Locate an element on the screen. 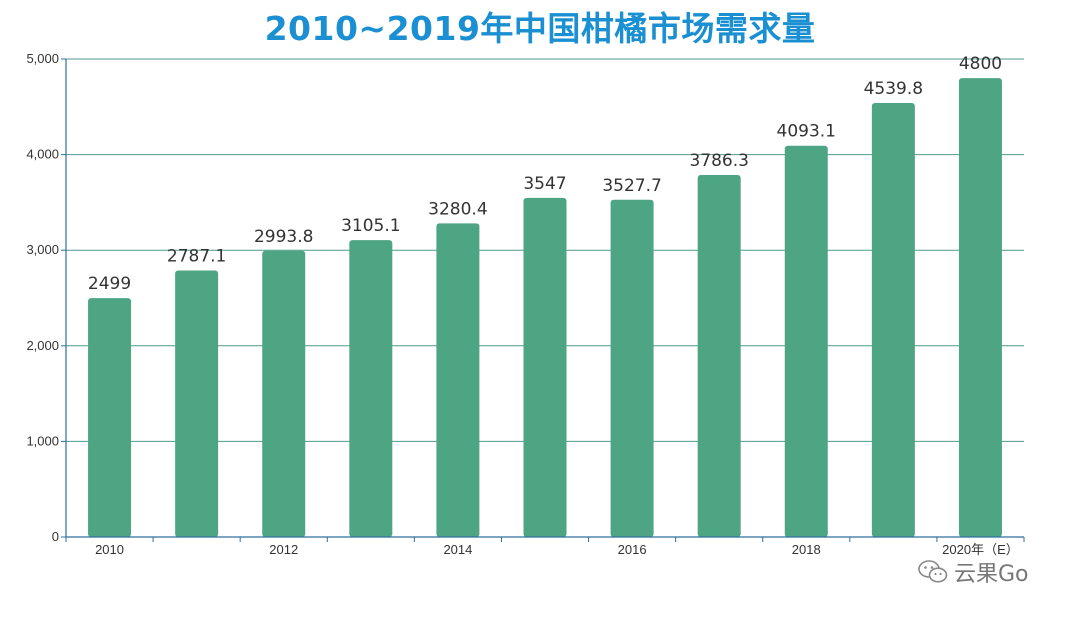 Image resolution: width=1080 pixels, height=617 pixels. y-tick-label: 3,000 is located at coordinates (42, 249).